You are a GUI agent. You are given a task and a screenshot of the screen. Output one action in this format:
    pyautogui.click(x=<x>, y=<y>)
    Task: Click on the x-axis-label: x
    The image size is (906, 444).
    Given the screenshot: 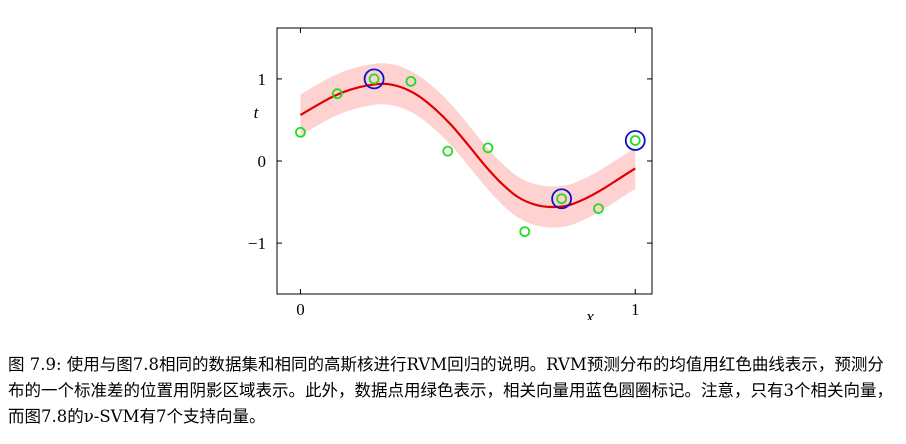 What is the action you would take?
    pyautogui.click(x=589, y=313)
    